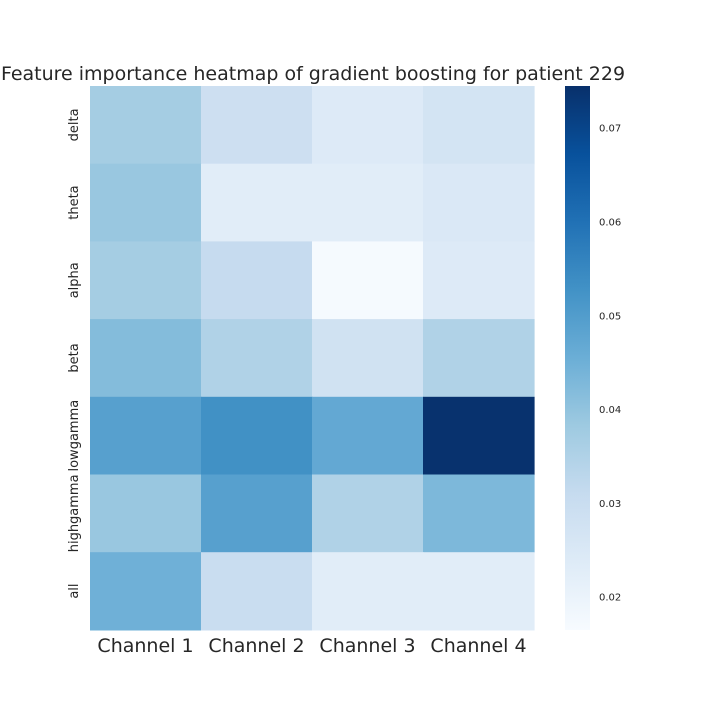  What do you see at coordinates (74, 202) in the screenshot?
I see `y-tick-label: theta` at bounding box center [74, 202].